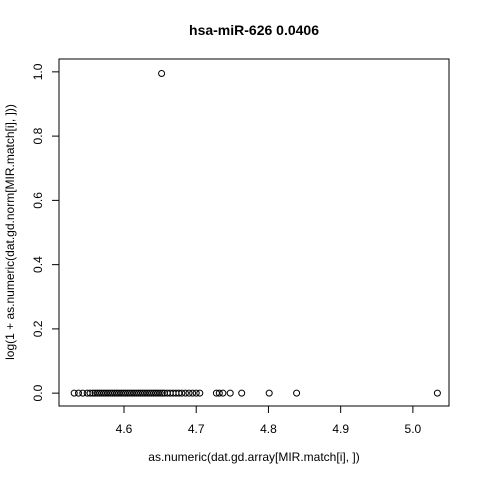  I want to click on y-tick-label: 0.6, so click(38, 200).